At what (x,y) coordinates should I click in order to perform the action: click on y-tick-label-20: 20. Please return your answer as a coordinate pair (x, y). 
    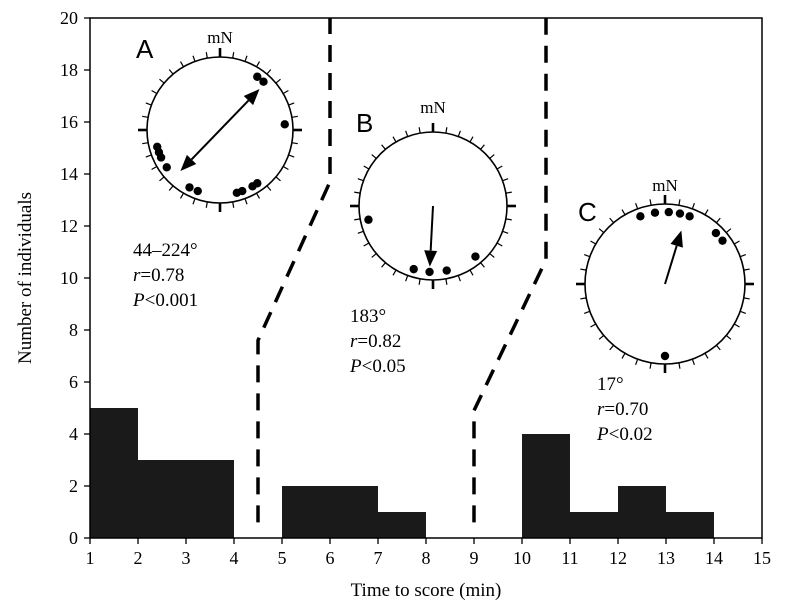
    Looking at the image, I should click on (69, 18).